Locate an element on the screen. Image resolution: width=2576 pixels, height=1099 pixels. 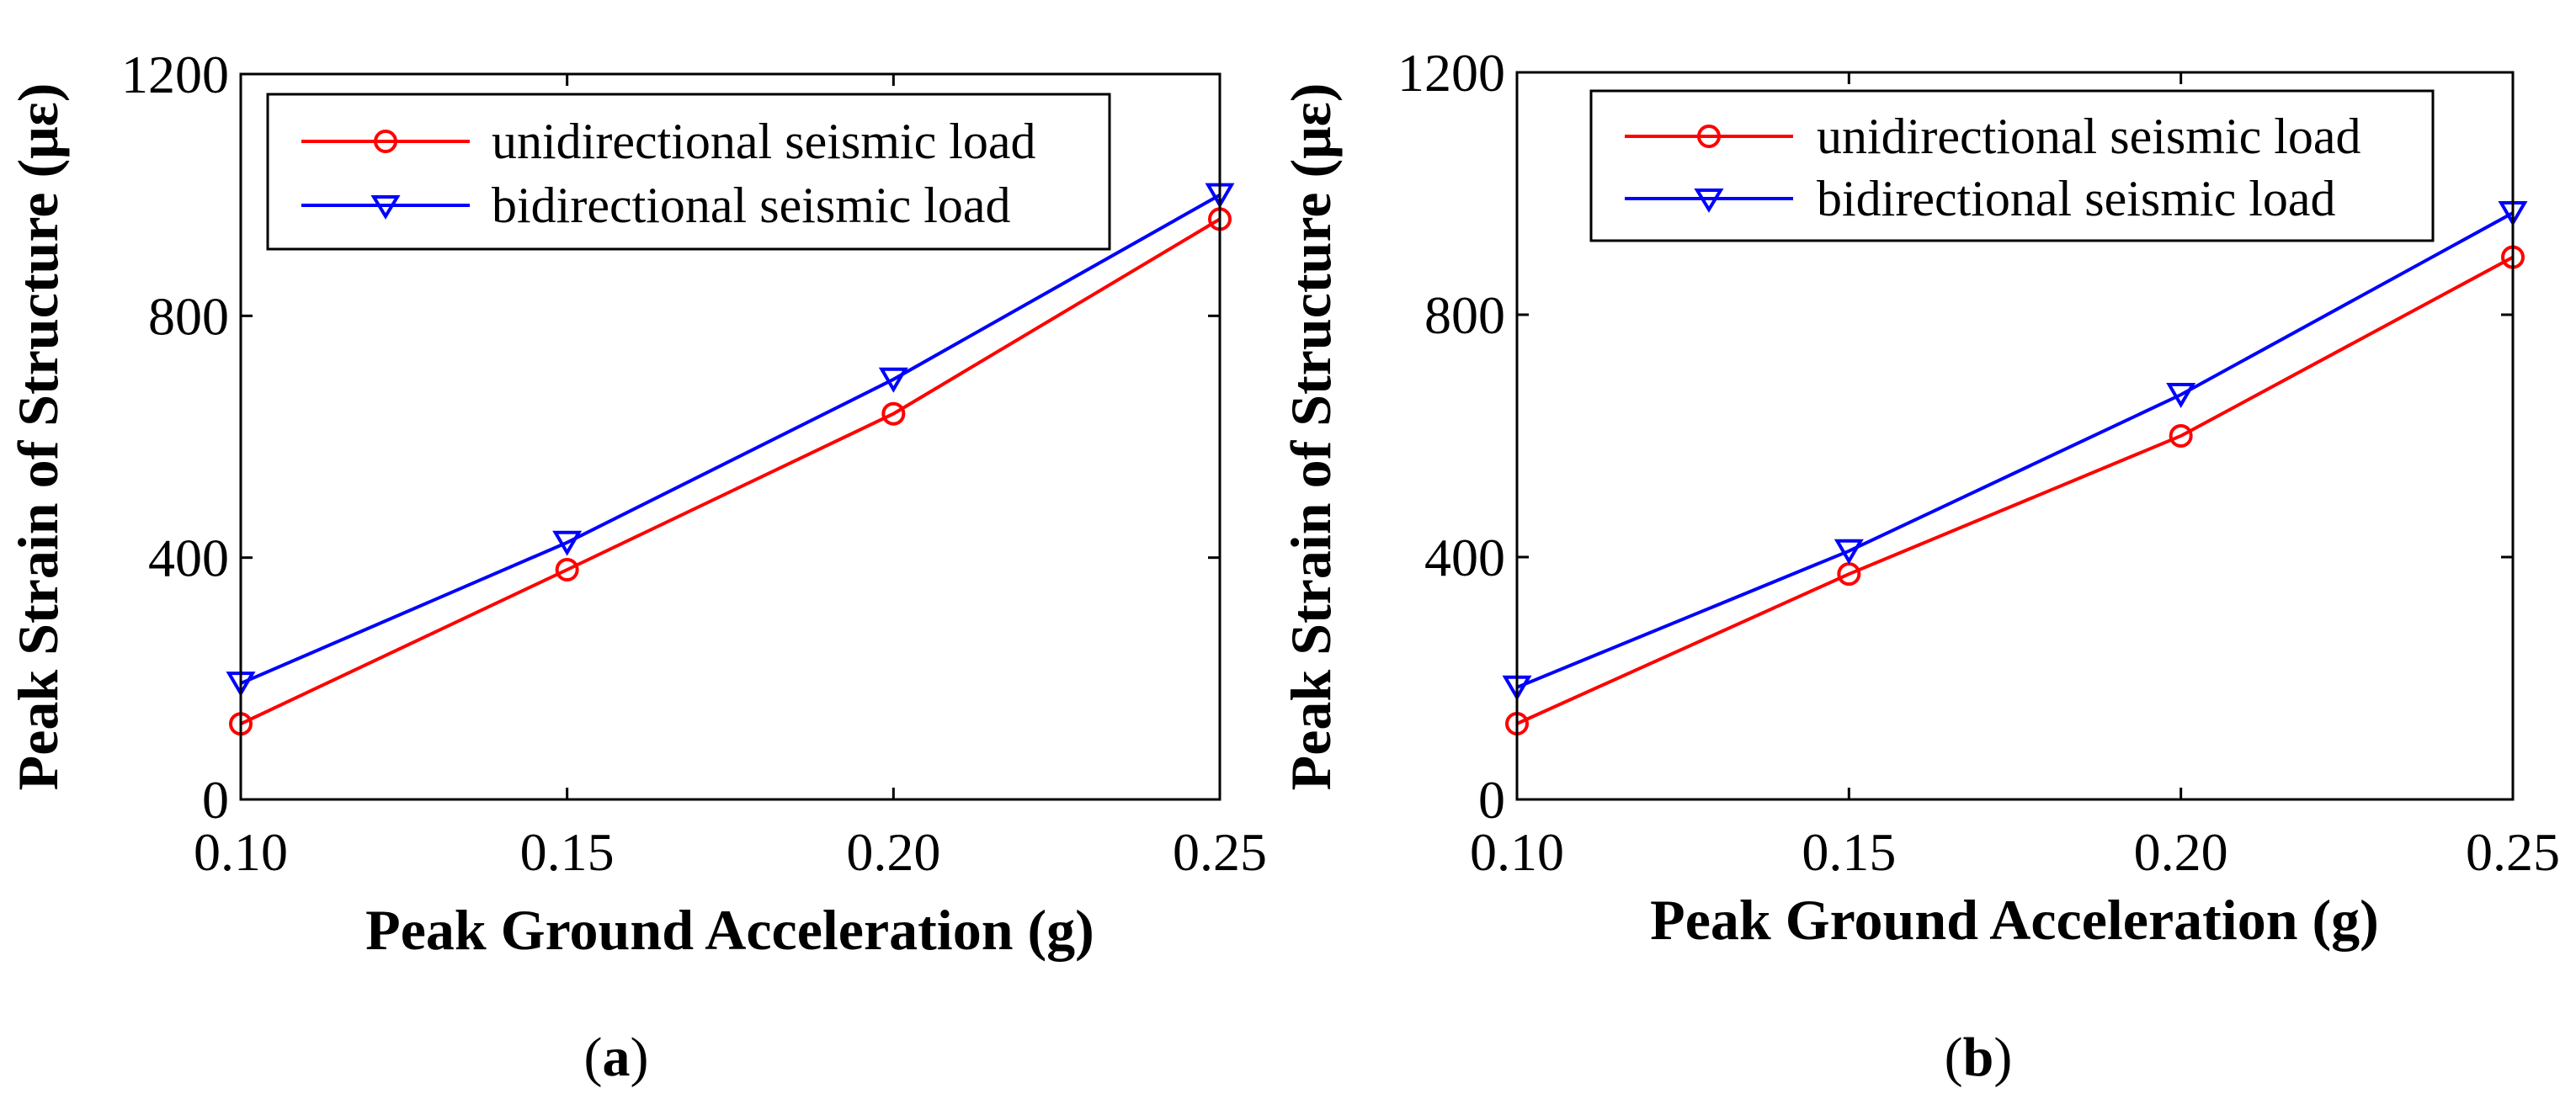
panel-label-a: (a) is located at coordinates (617, 1057).